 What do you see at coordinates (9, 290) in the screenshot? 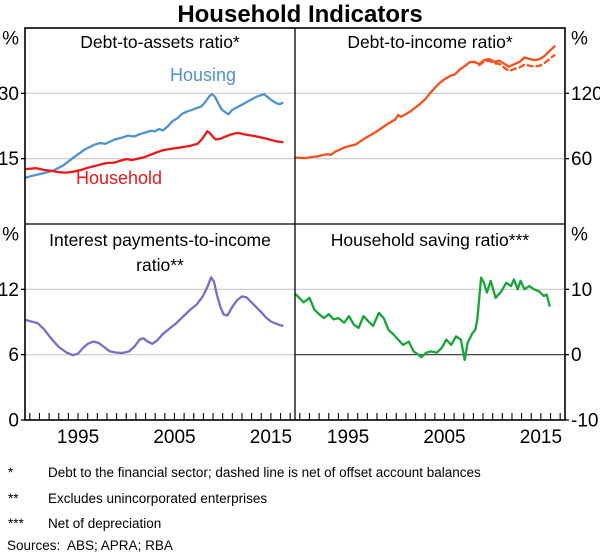
I see `y-tick-label: 12` at bounding box center [9, 290].